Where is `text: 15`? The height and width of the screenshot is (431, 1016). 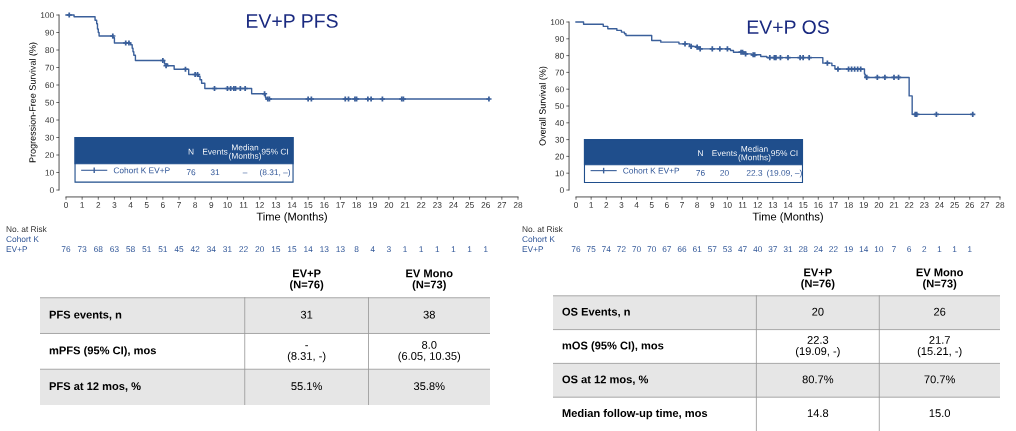 text: 15 is located at coordinates (292, 249).